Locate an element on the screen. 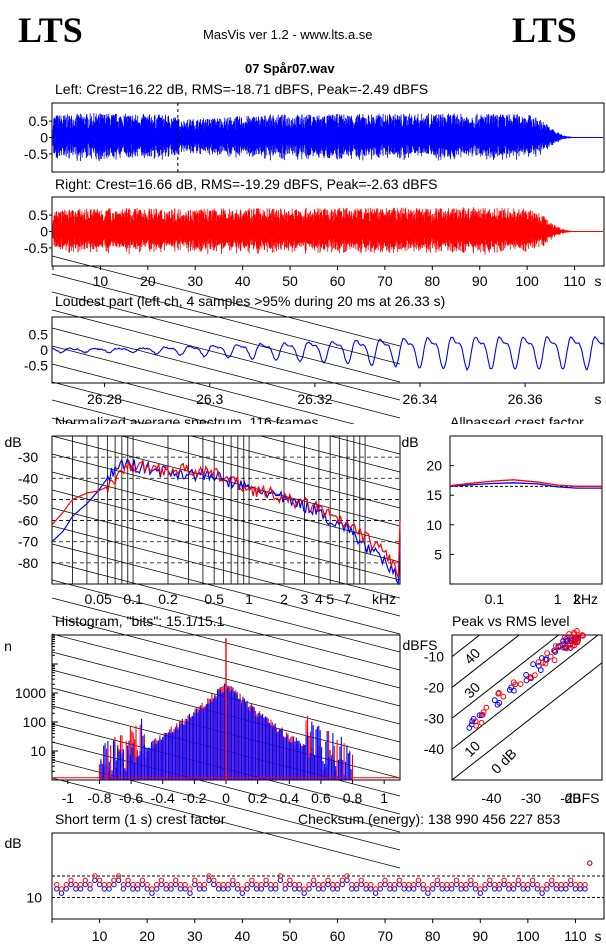 Image resolution: width=606 pixels, height=946 pixels. spectrum-series-right is located at coordinates (226, 518).